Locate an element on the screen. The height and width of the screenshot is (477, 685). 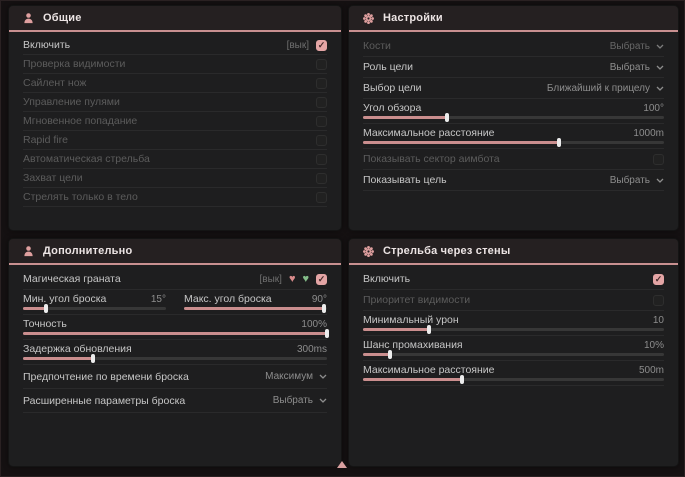
setting-label: Предпочтение по времени броска is located at coordinates (106, 376).